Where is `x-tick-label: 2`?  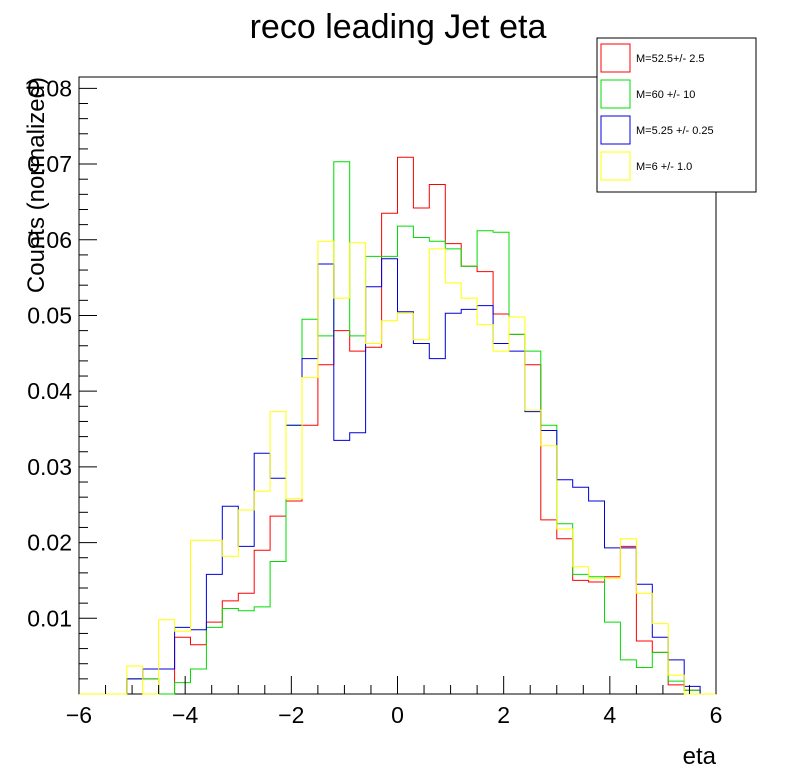
x-tick-label: 2 is located at coordinates (503, 715).